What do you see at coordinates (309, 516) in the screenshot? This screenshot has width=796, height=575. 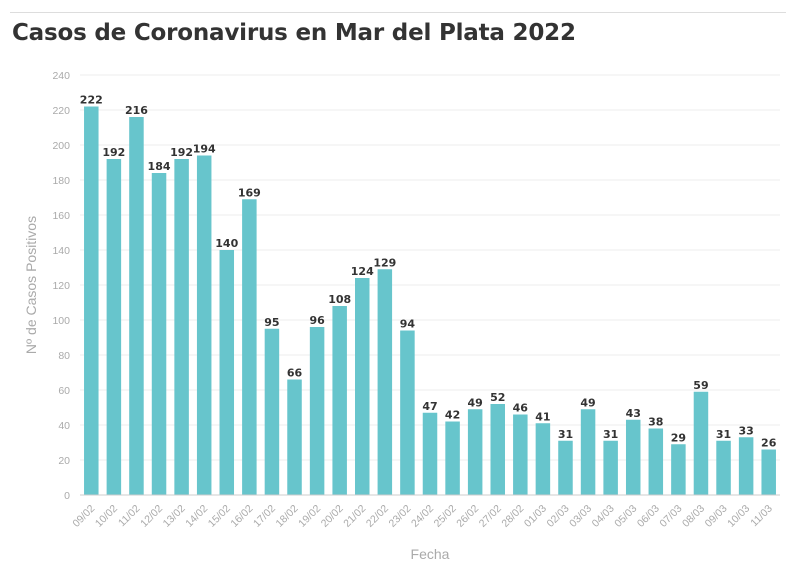 I see `x-tick-label: 19/02` at bounding box center [309, 516].